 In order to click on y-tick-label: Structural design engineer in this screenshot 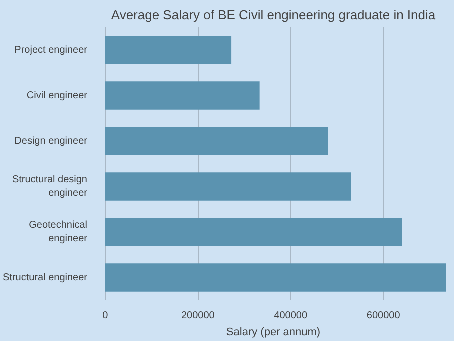, I will do `click(50, 186)`.